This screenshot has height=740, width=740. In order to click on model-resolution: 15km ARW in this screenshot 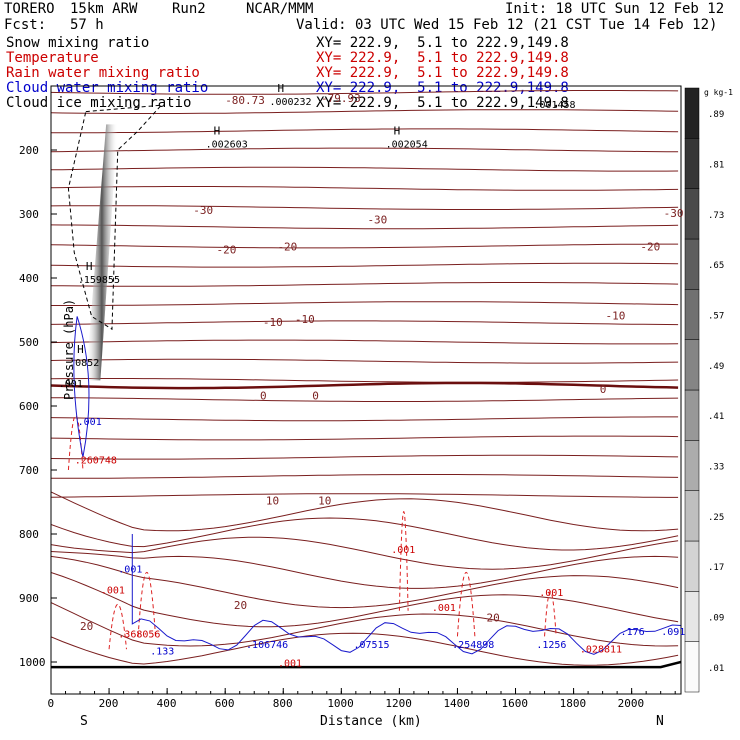, I will do `click(104, 9)`.